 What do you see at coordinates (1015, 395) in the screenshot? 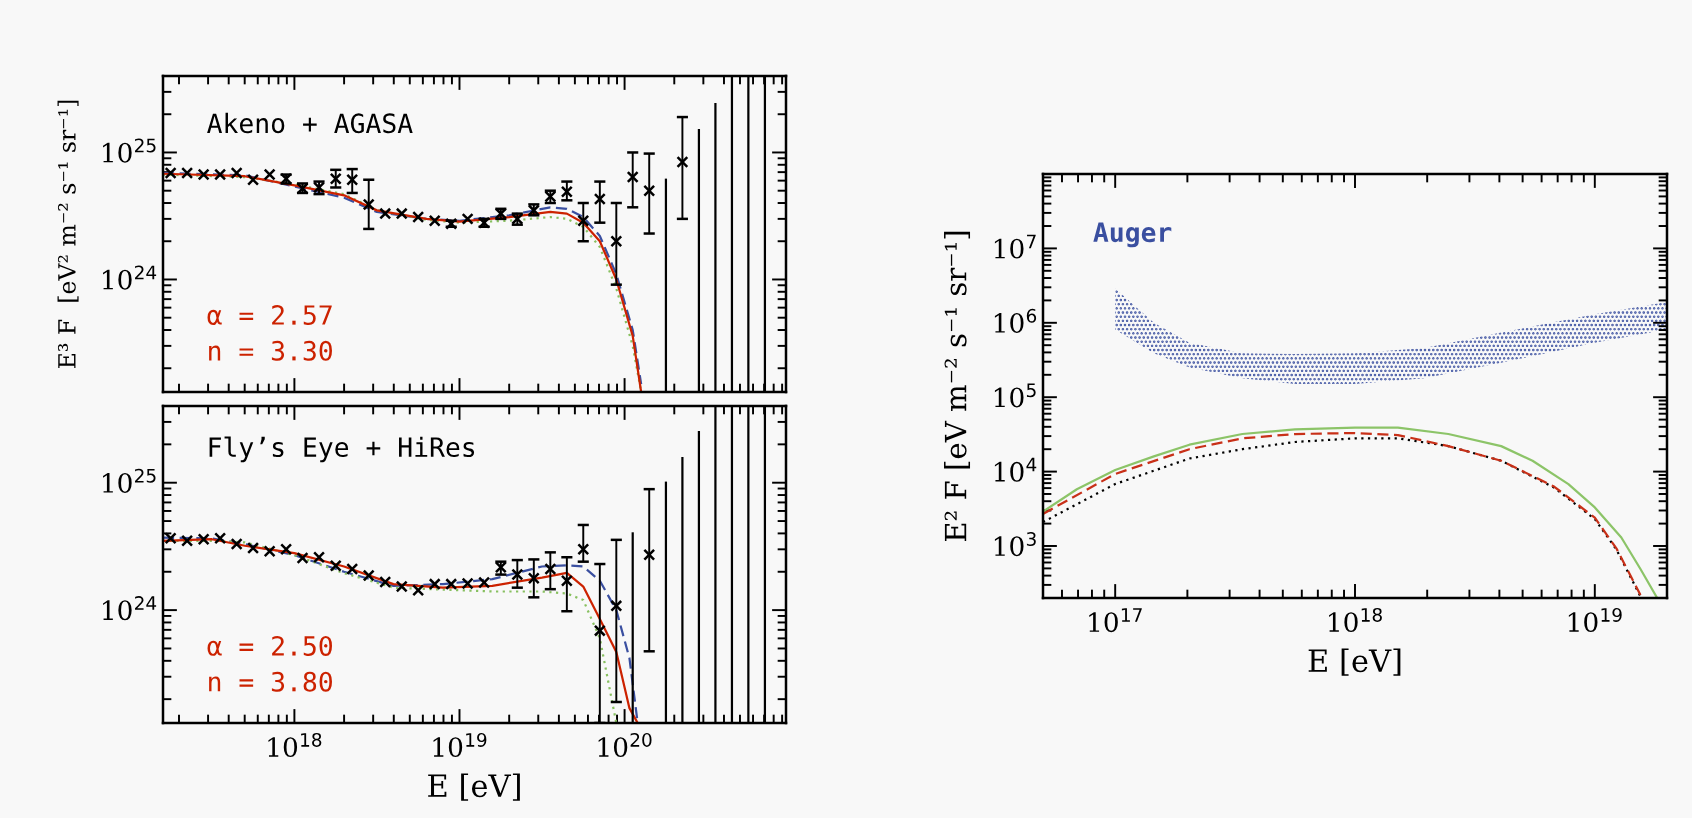
I see `y-tick-label: 10$^{5}$` at bounding box center [1015, 395].